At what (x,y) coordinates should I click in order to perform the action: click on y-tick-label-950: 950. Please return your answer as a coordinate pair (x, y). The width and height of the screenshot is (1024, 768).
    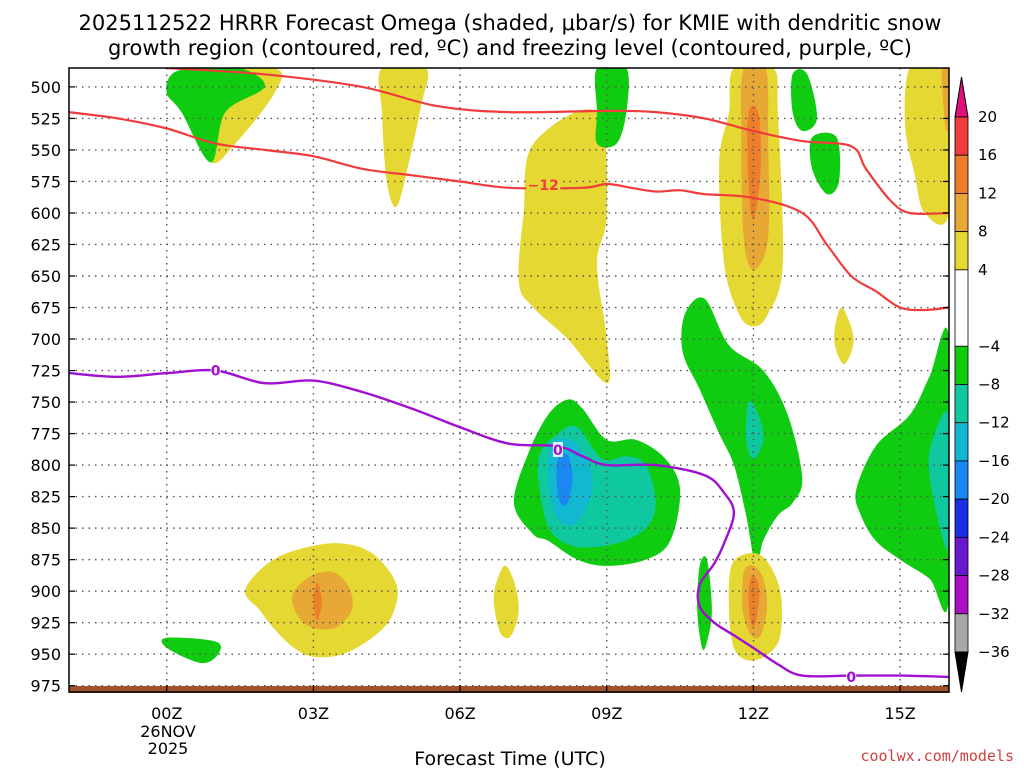
    Looking at the image, I should click on (45, 654).